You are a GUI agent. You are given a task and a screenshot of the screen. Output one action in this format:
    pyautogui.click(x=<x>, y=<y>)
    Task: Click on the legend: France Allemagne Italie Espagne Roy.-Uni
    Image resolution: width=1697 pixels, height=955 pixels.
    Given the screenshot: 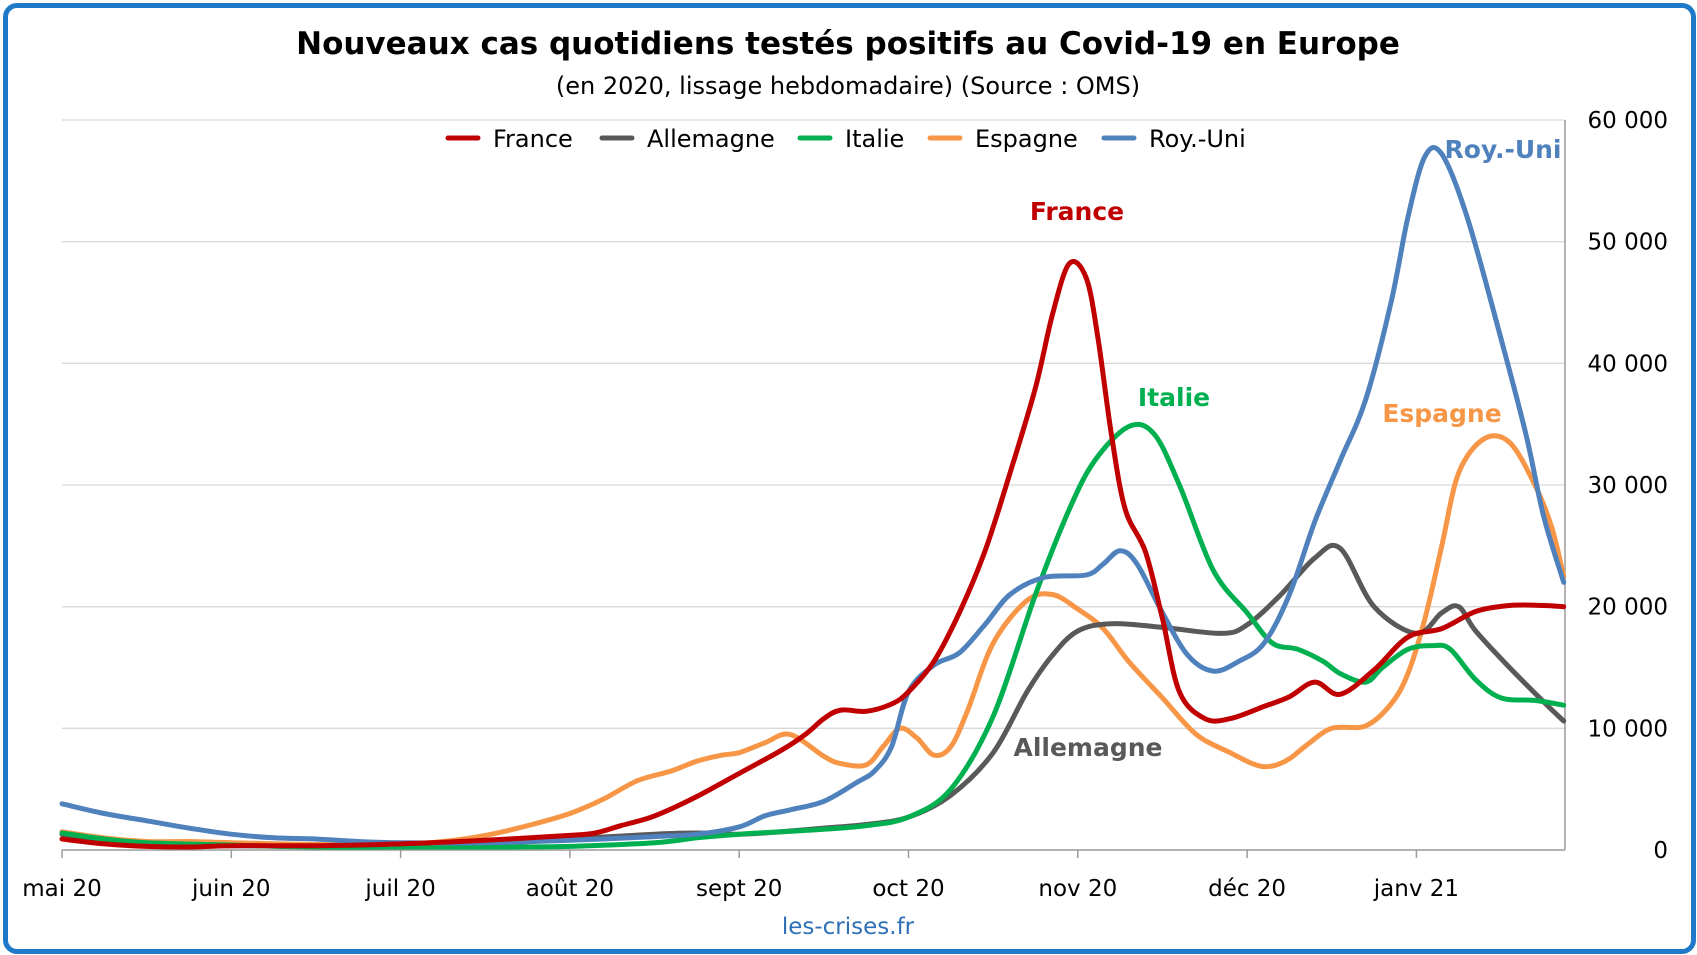 What is the action you would take?
    pyautogui.click(x=845, y=139)
    